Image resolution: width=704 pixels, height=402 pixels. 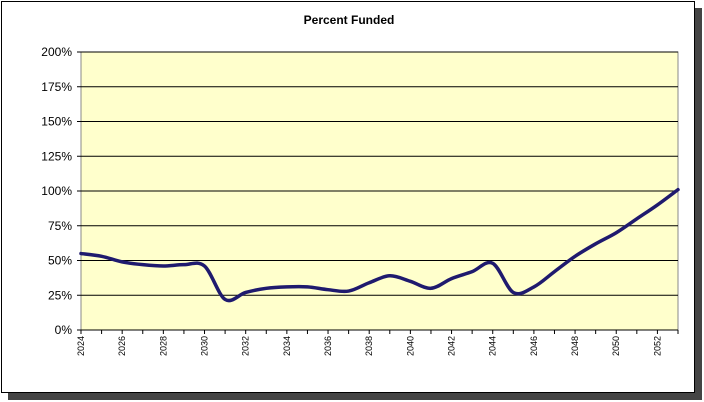 I want to click on x-tick-label: 2036, so click(x=328, y=346).